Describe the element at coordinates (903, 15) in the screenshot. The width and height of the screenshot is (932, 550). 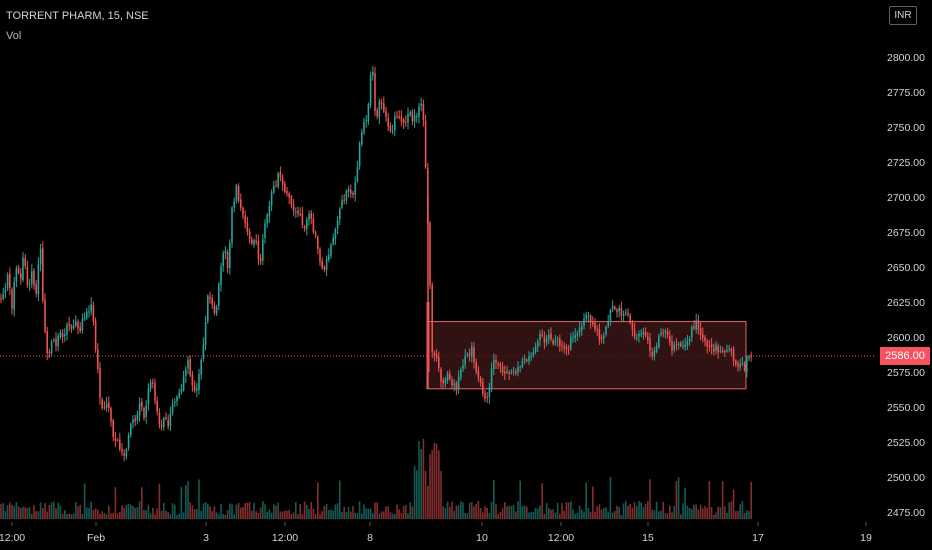
I see `currency-button: INR` at that location.